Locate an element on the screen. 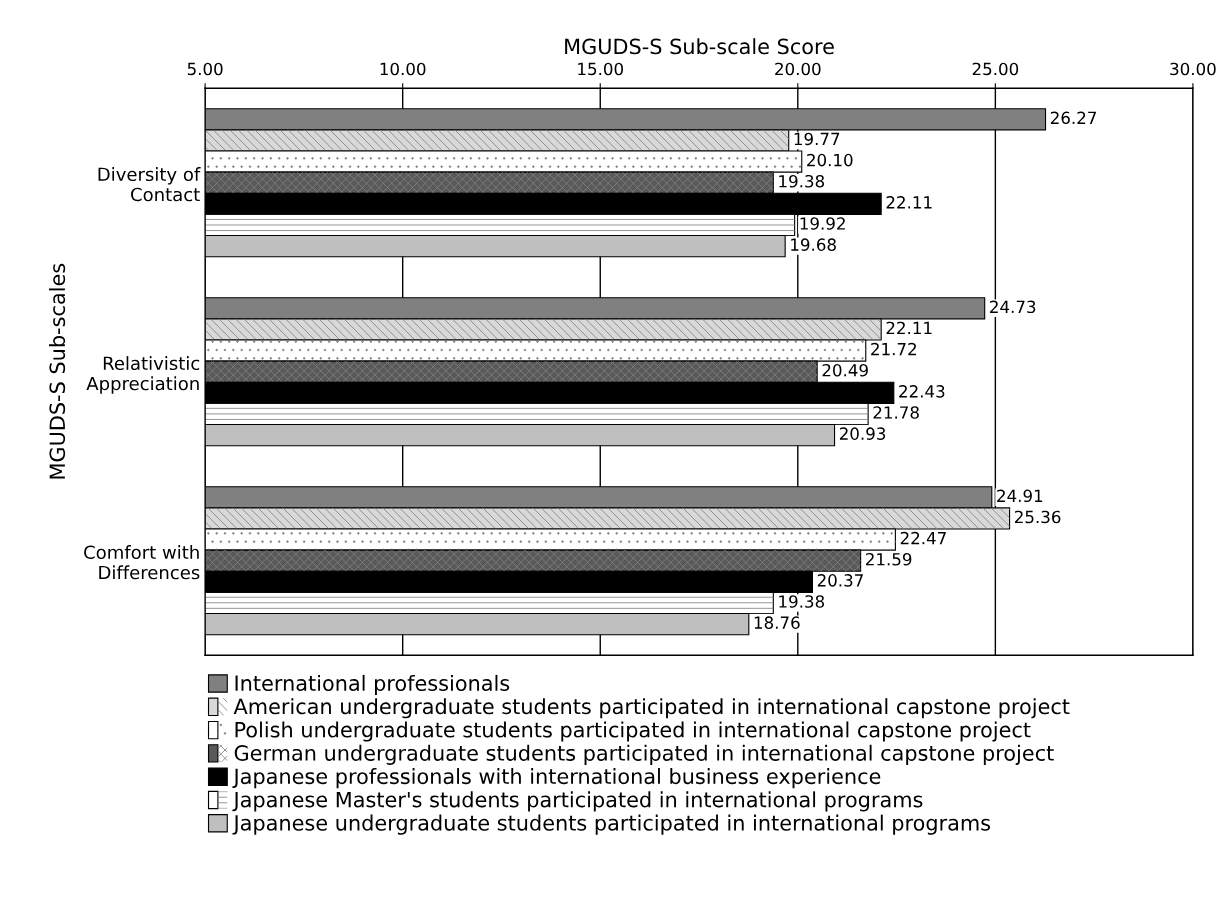  data-label: 20.10 is located at coordinates (830, 160).